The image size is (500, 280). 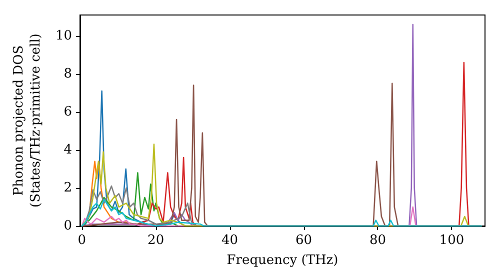 I want to click on y-tick-label: 4, so click(x=68, y=150).